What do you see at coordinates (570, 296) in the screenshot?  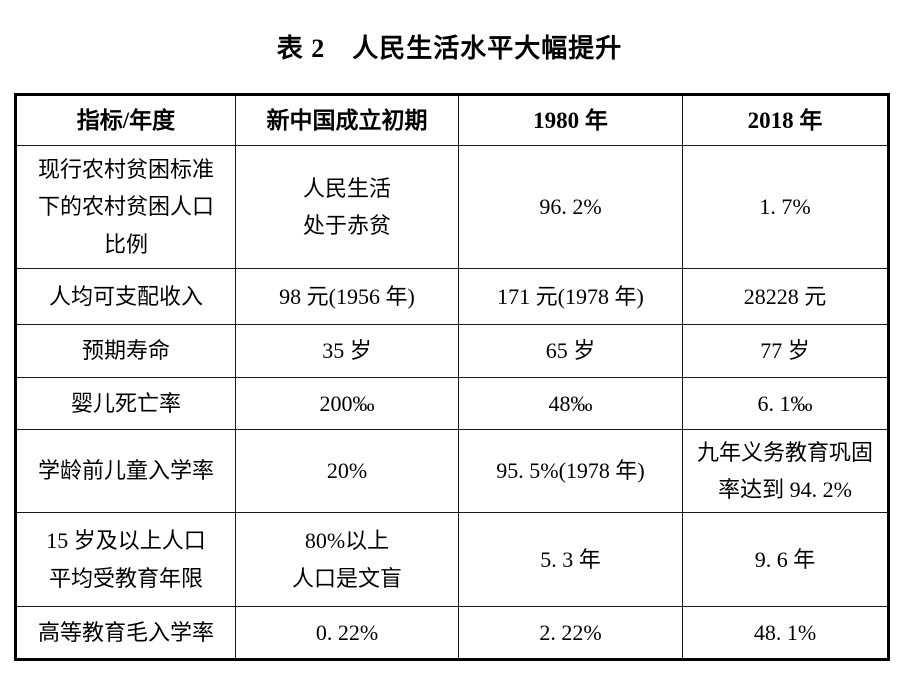 I see `cell-1980: 171 元(1978 年)` at bounding box center [570, 296].